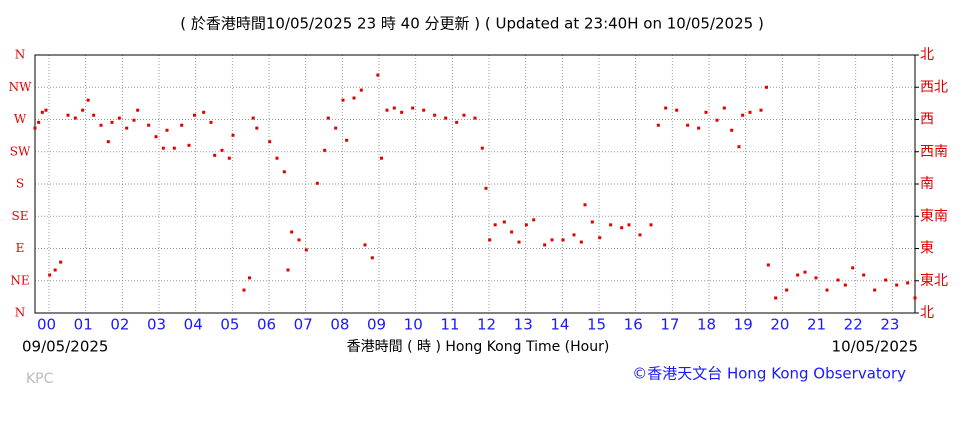  Describe the element at coordinates (413, 325) in the screenshot. I see `x-tick-label: 10` at that location.